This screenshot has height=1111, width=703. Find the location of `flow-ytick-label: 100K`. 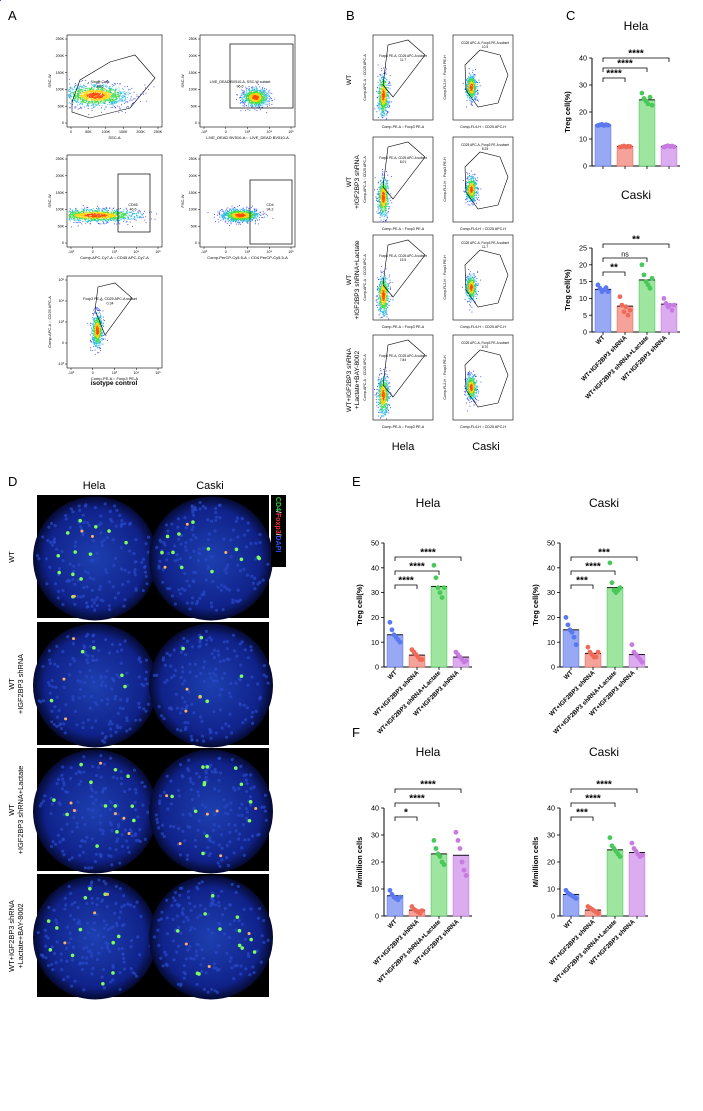

flow-ytick-label: 100K is located at coordinates (193, 90).